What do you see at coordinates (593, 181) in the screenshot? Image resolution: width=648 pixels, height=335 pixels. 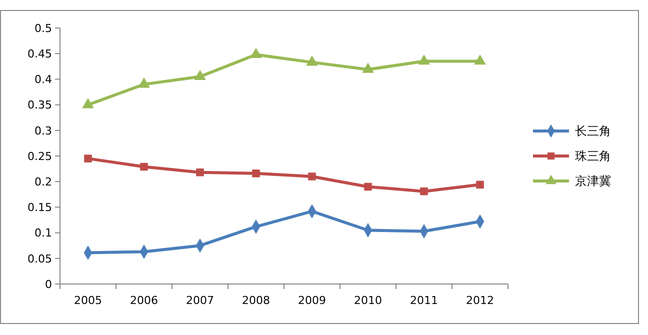 I see `legend-label: 京津冀` at bounding box center [593, 181].